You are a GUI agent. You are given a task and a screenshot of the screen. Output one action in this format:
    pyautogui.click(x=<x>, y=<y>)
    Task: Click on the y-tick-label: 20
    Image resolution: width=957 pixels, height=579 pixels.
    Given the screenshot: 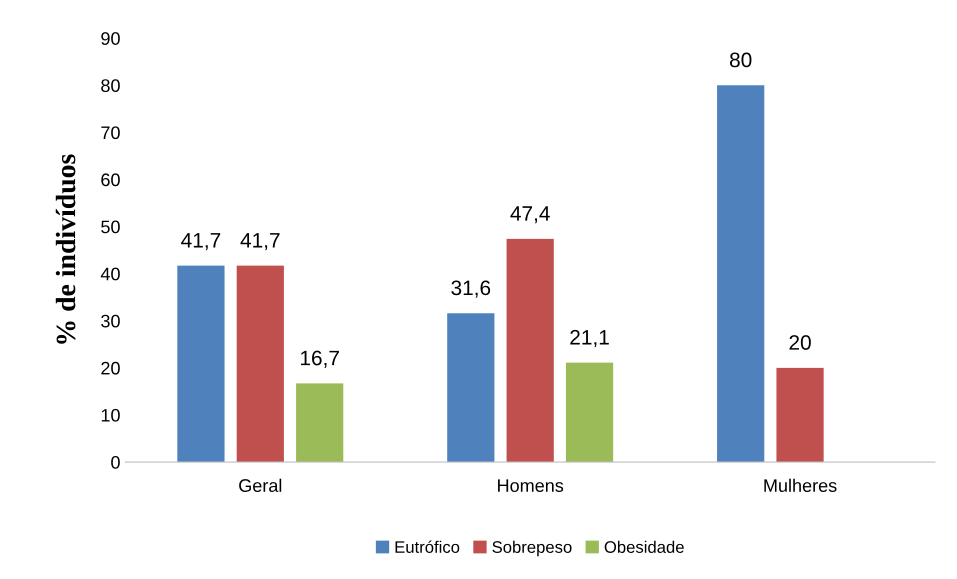 What is the action you would take?
    pyautogui.click(x=110, y=368)
    